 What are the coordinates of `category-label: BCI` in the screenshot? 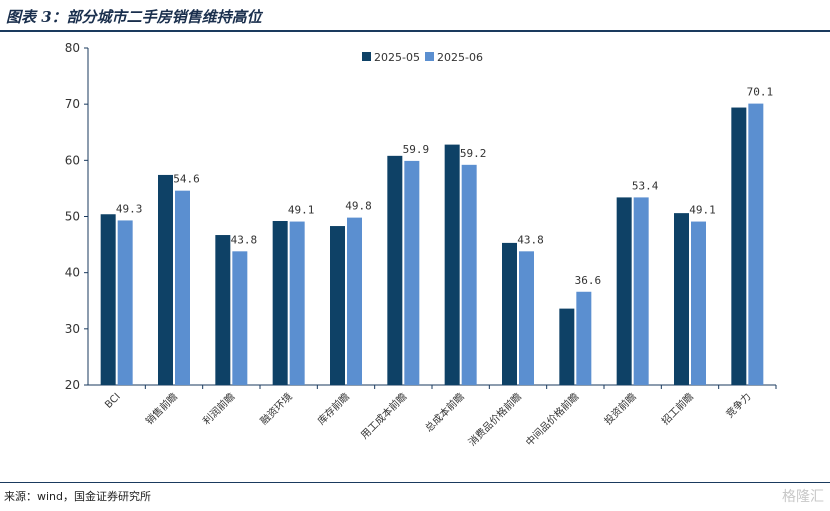 It's located at (113, 401).